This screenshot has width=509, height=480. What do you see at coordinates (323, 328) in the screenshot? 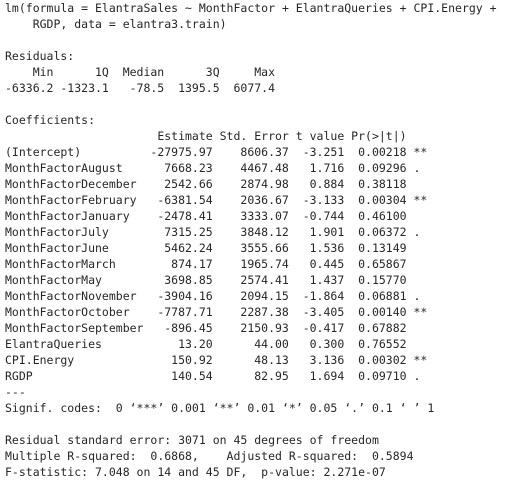
I see `coef-value: -0.417` at bounding box center [323, 328].